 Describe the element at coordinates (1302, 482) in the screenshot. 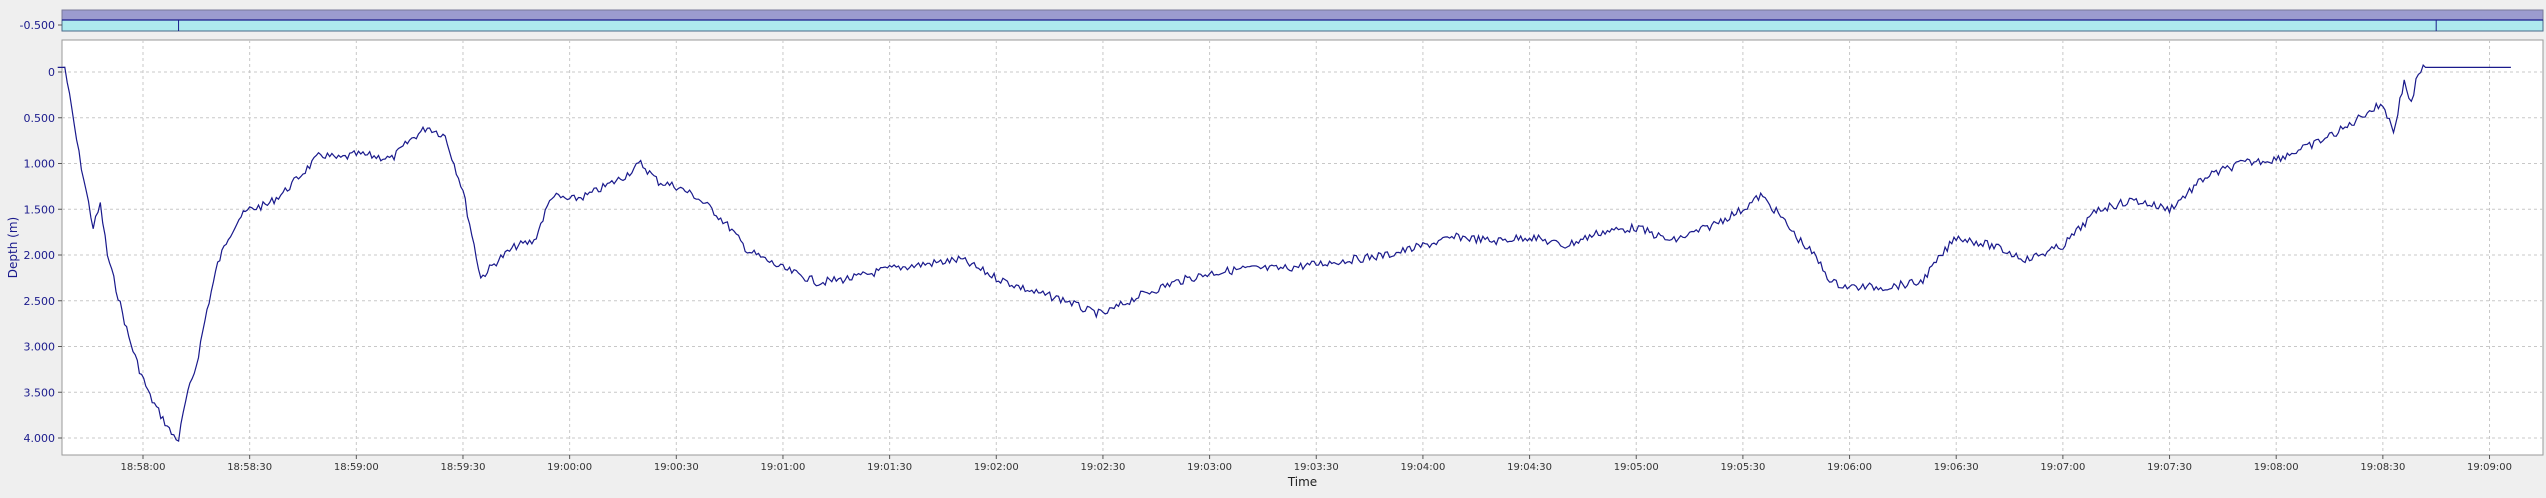

I see `x-axis-label: Time` at that location.